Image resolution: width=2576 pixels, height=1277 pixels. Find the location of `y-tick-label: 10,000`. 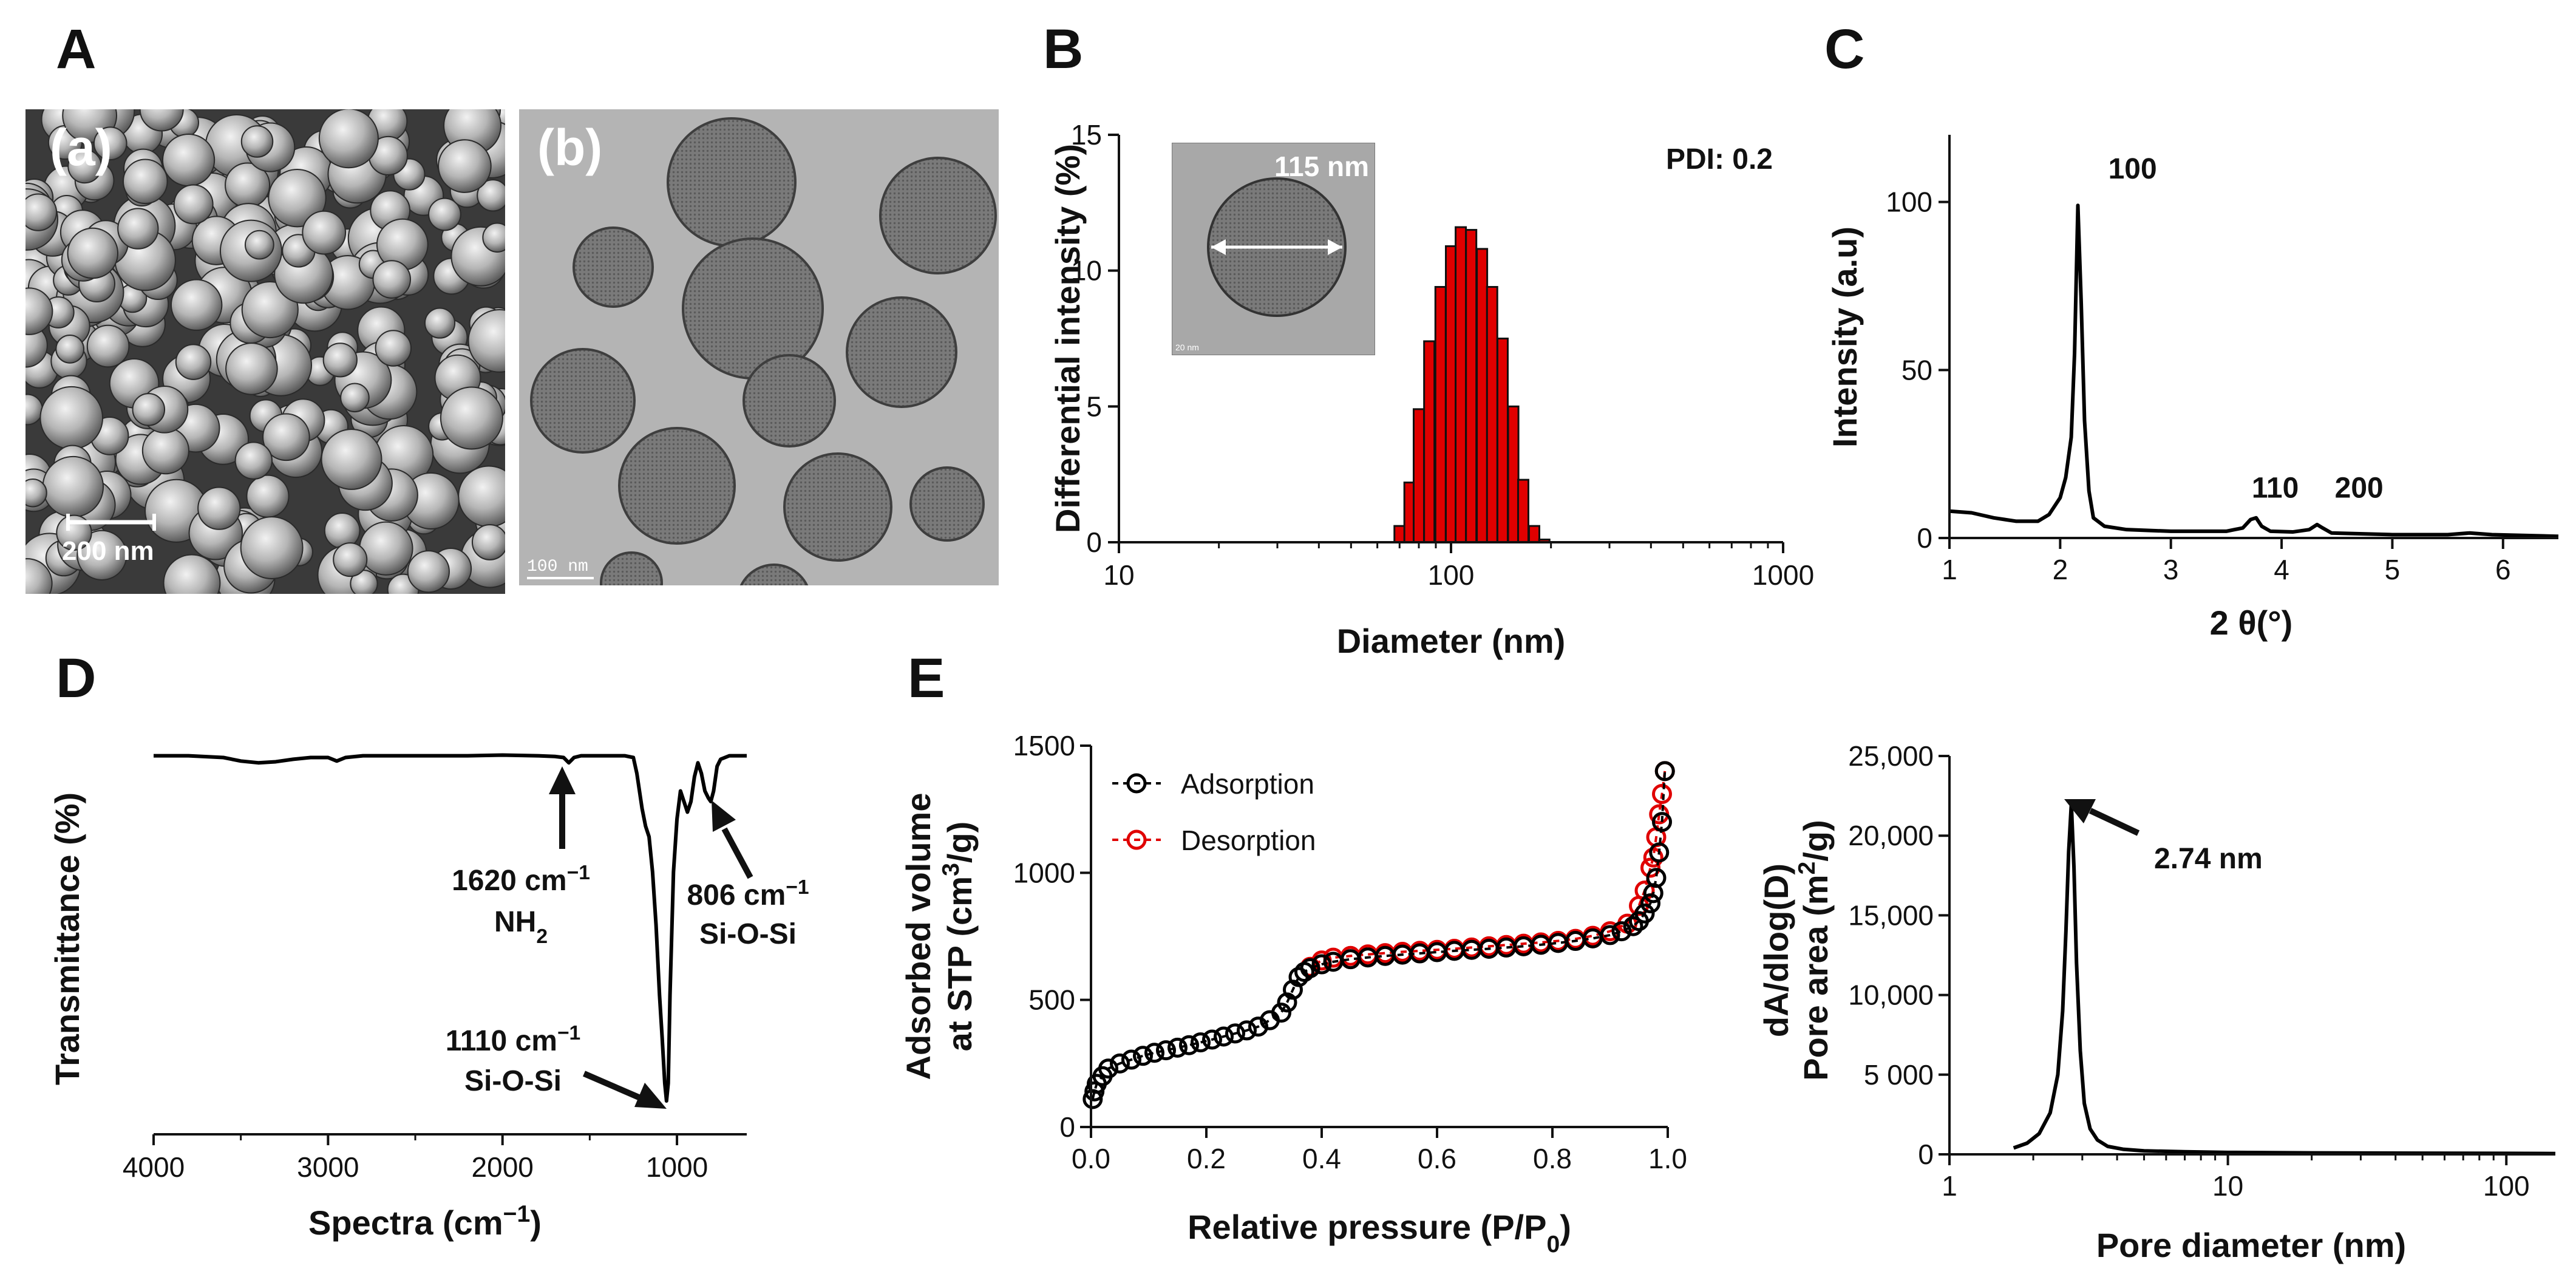

y-tick-label: 10,000 is located at coordinates (1891, 995).